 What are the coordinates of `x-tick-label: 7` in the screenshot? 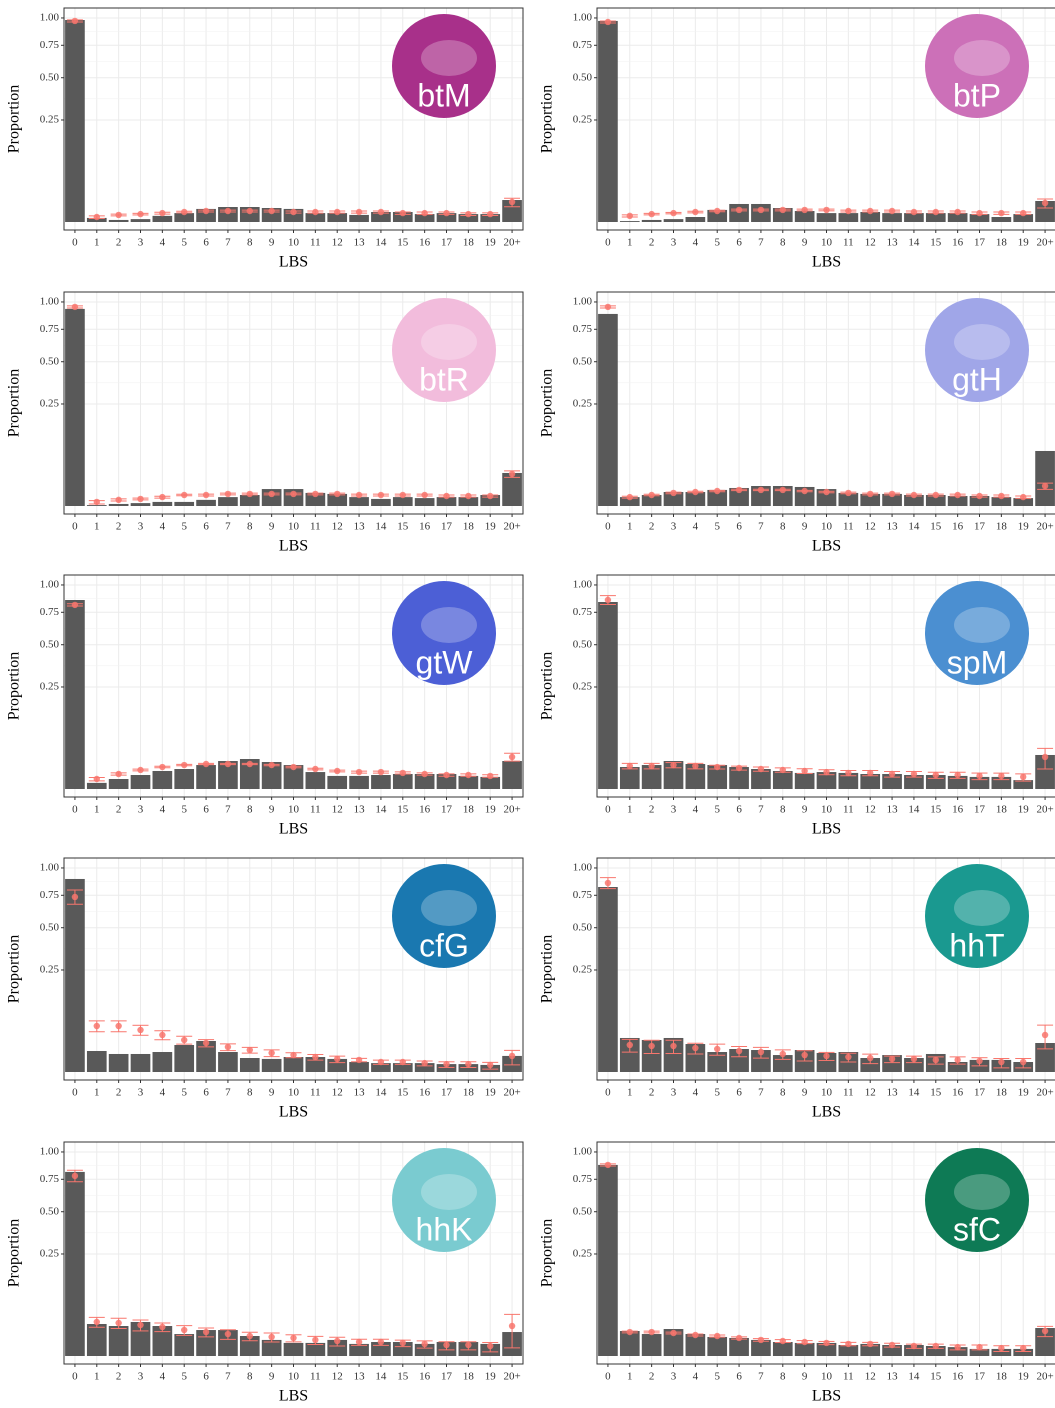 It's located at (761, 527).